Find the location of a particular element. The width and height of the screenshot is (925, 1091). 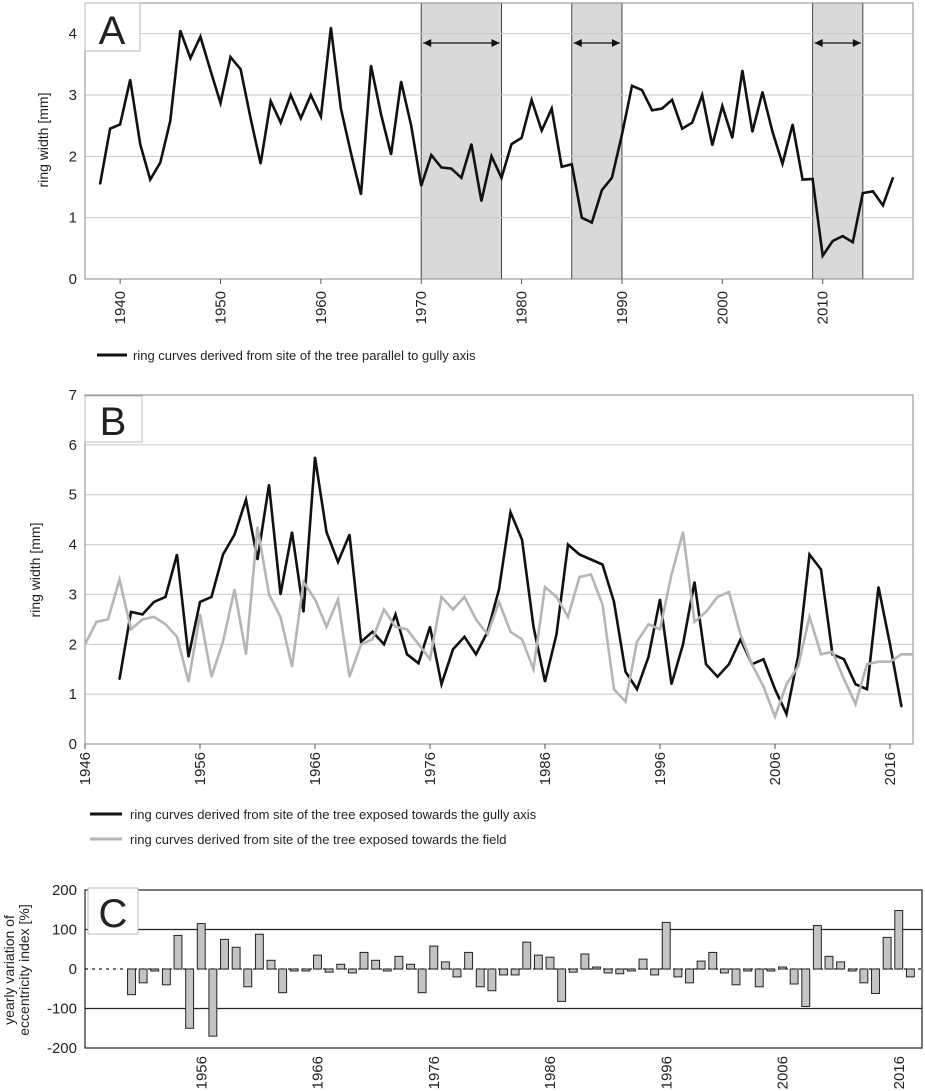

y-tick-label: -100 is located at coordinates (62, 1009).